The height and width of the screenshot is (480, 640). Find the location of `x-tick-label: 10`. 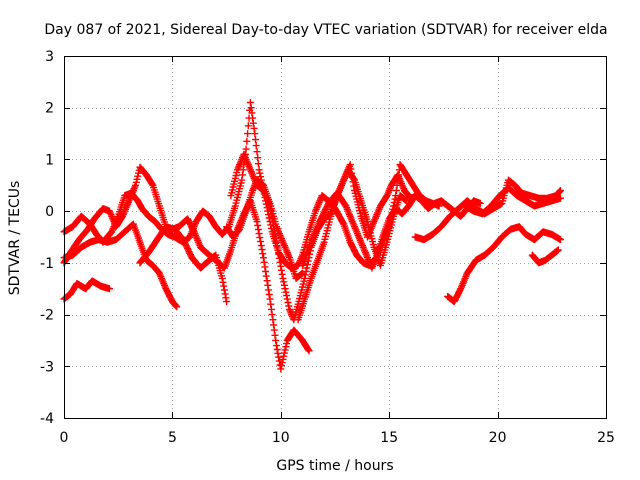

x-tick-label: 10 is located at coordinates (281, 438).